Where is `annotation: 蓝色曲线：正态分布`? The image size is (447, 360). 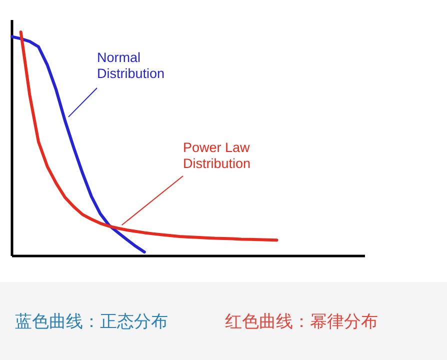
annotation: 蓝色曲线：正态分布 is located at coordinates (91, 321).